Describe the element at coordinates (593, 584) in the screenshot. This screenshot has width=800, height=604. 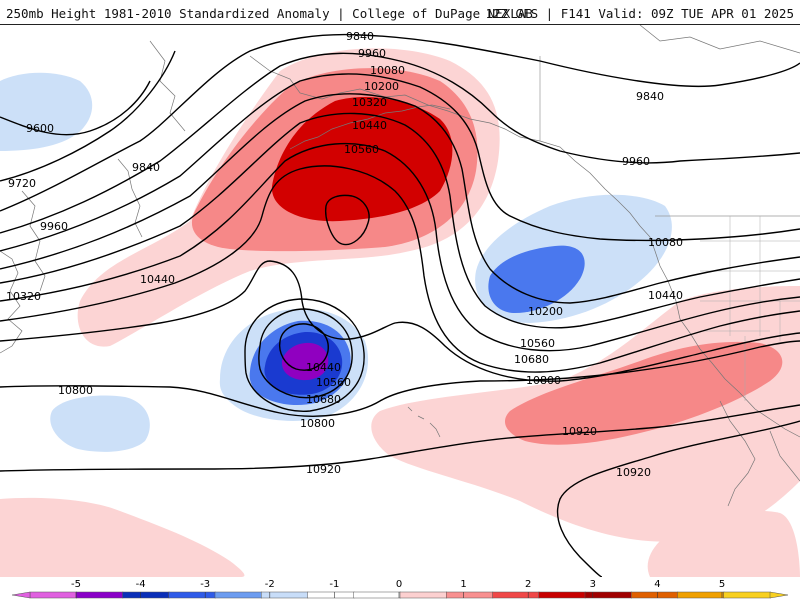
I see `colorbar-tick-label: 3` at that location.